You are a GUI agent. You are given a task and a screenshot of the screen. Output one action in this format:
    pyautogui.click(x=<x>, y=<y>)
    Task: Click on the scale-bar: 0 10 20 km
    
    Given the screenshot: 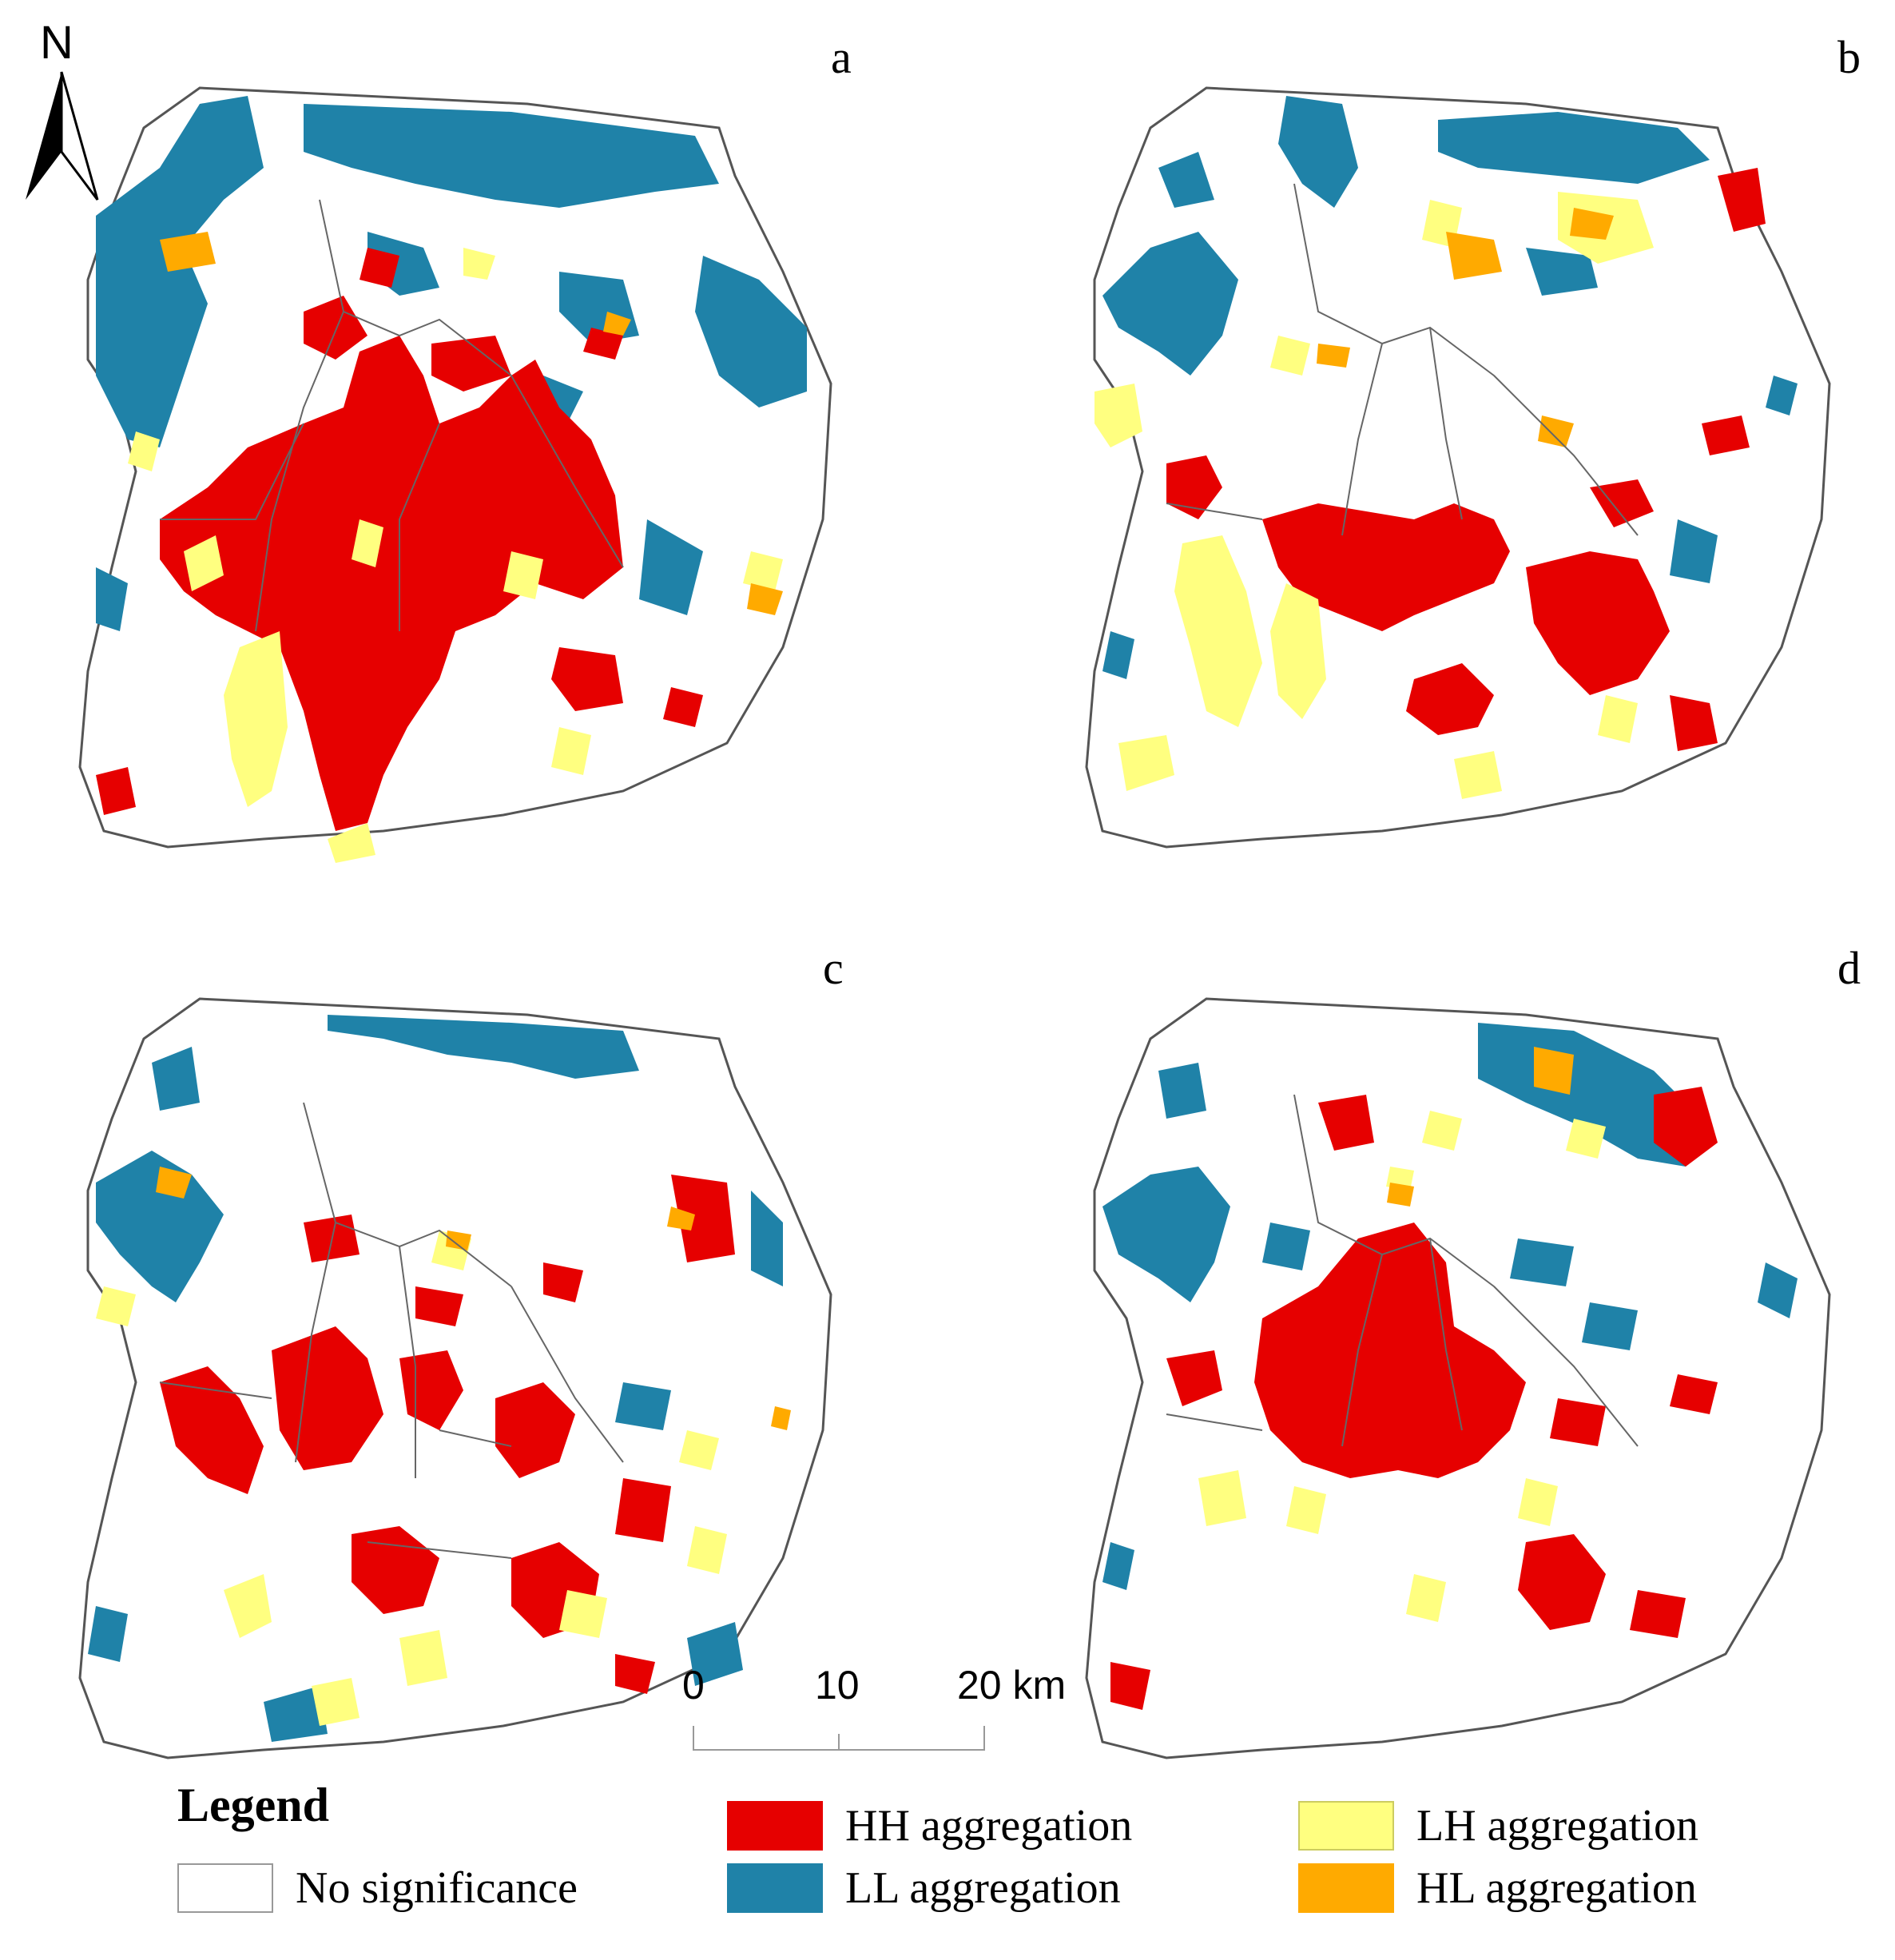 What is the action you would take?
    pyautogui.click(x=887, y=1718)
    